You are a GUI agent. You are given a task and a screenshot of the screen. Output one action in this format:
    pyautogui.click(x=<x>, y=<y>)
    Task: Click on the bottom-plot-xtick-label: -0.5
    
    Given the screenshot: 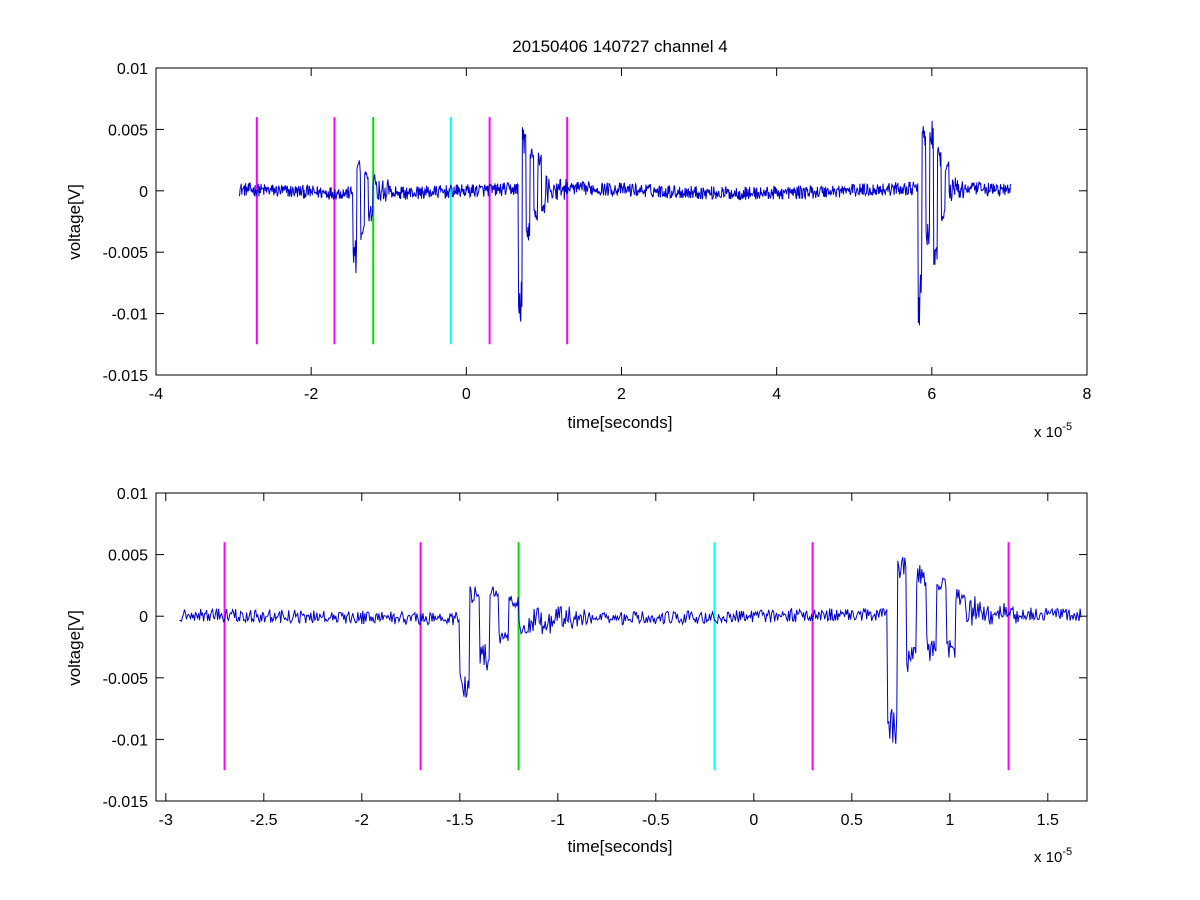 What is the action you would take?
    pyautogui.click(x=656, y=820)
    